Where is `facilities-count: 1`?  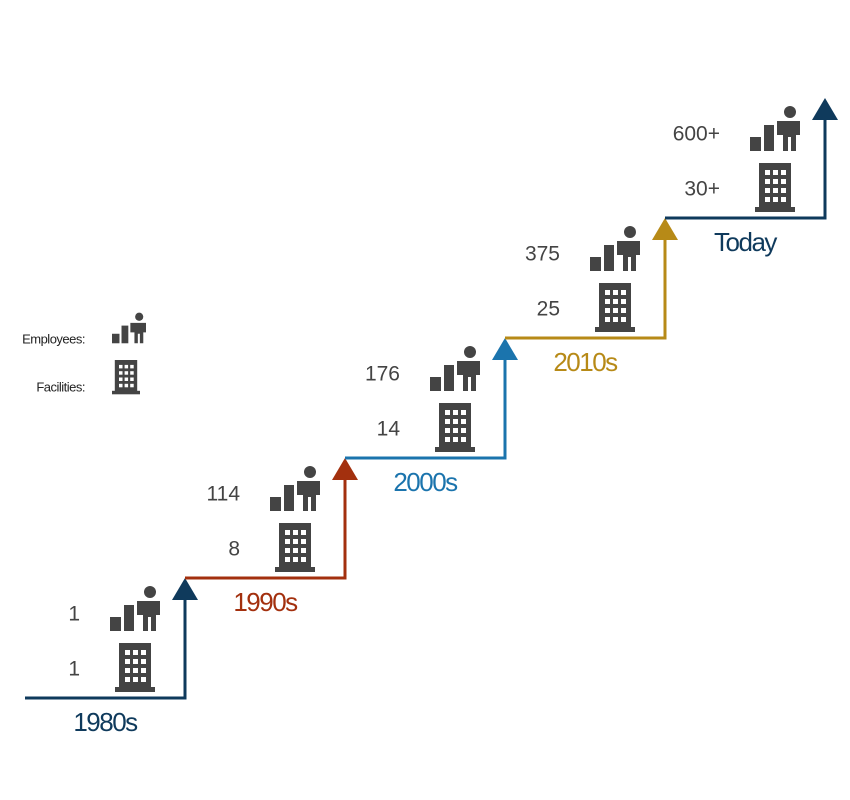
facilities-count: 1 is located at coordinates (74, 669).